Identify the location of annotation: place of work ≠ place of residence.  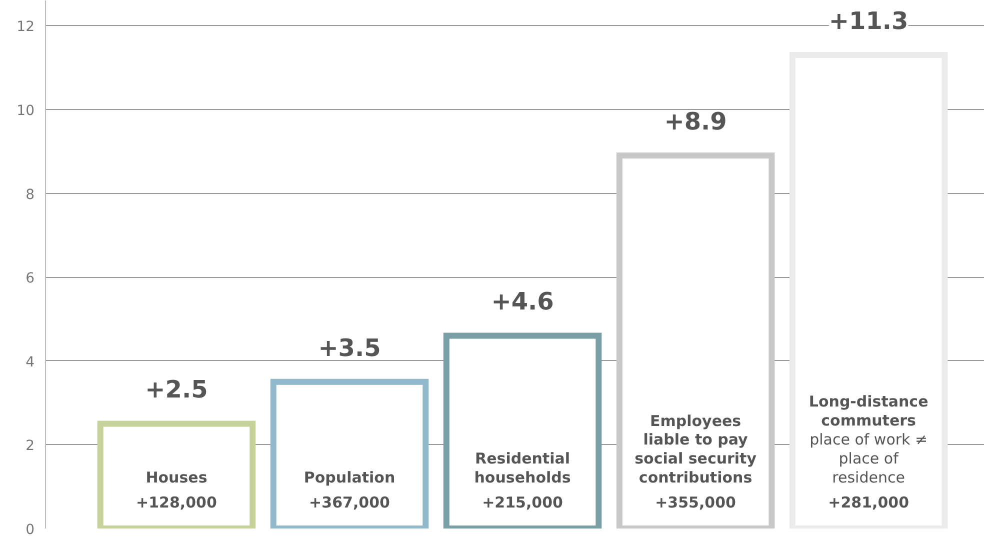
(869, 458).